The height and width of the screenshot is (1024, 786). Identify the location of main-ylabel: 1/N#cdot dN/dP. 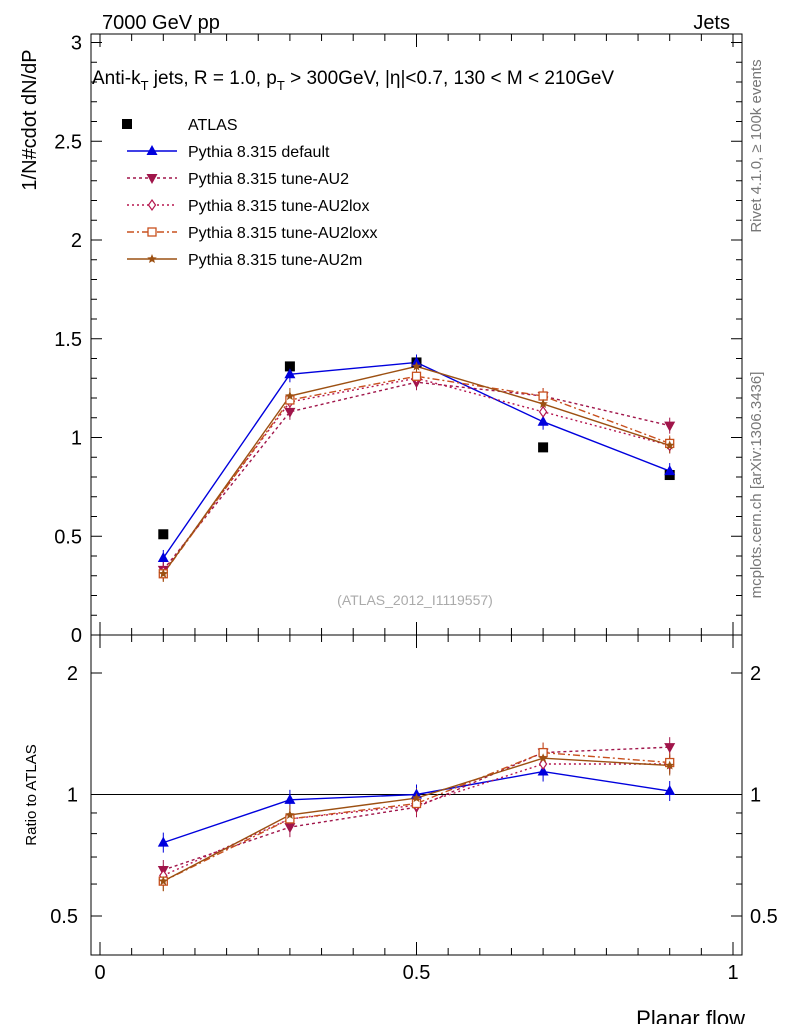
(30, 119).